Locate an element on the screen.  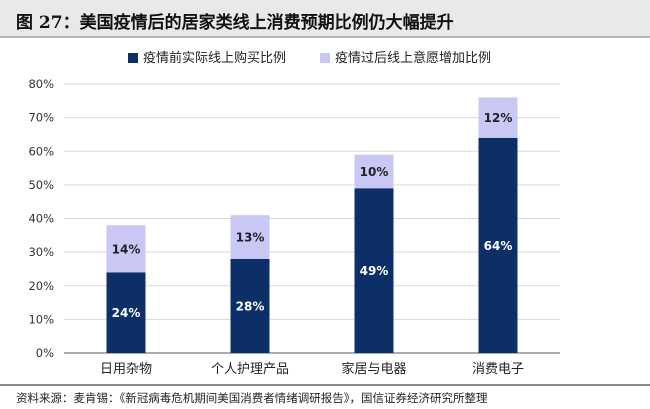
x-tick-label: 日用杂物 is located at coordinates (126, 369).